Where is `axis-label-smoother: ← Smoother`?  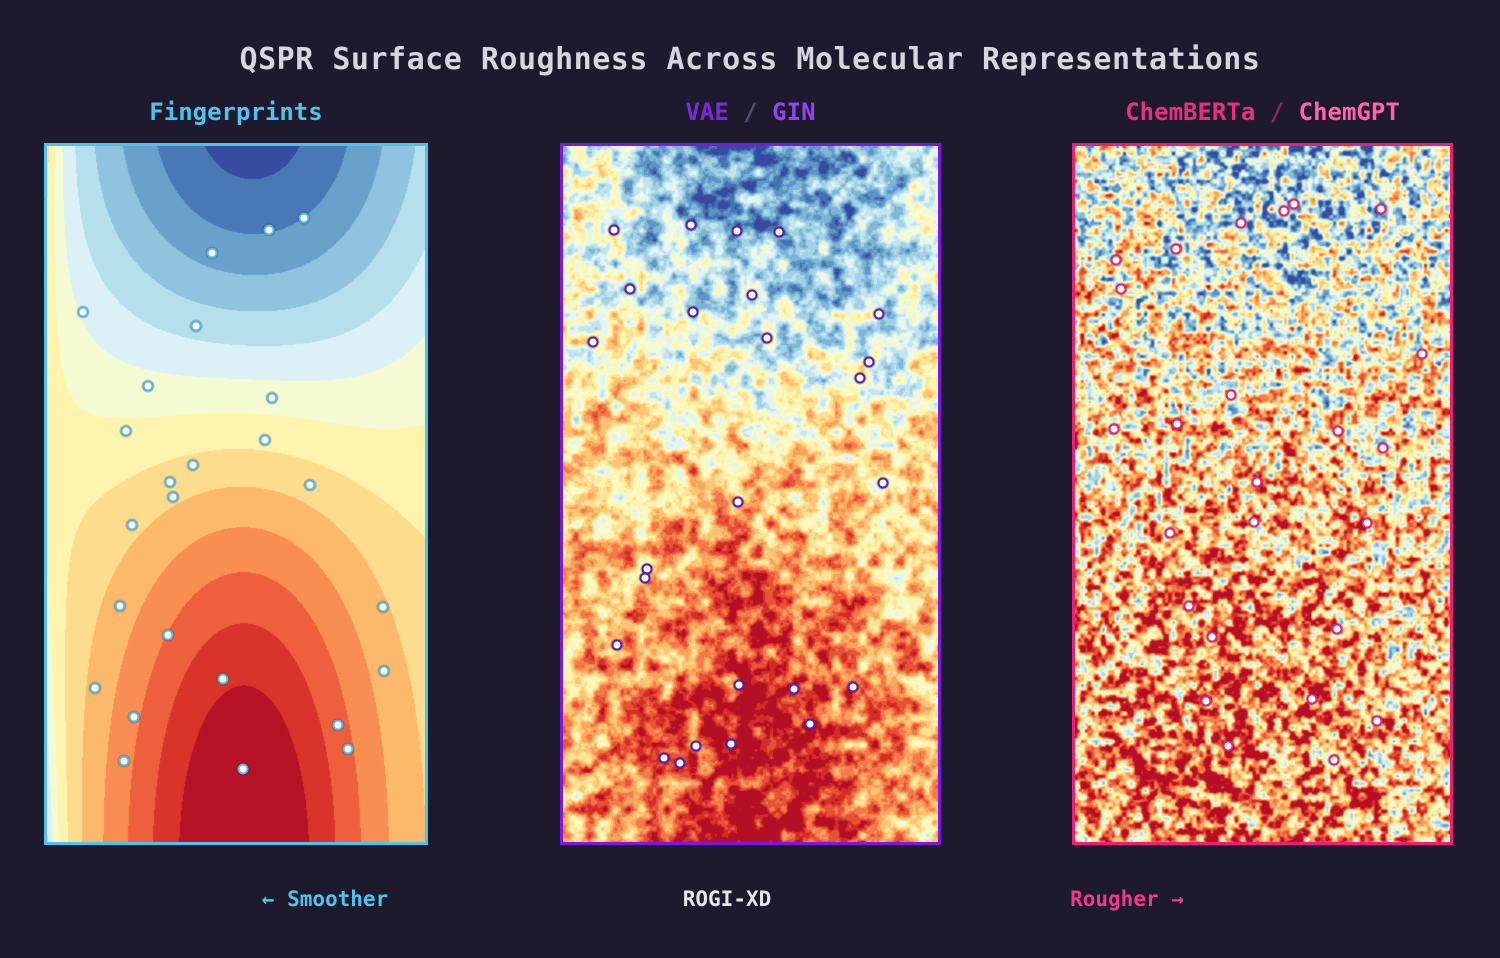
axis-label-smoother: ← Smoother is located at coordinates (325, 899).